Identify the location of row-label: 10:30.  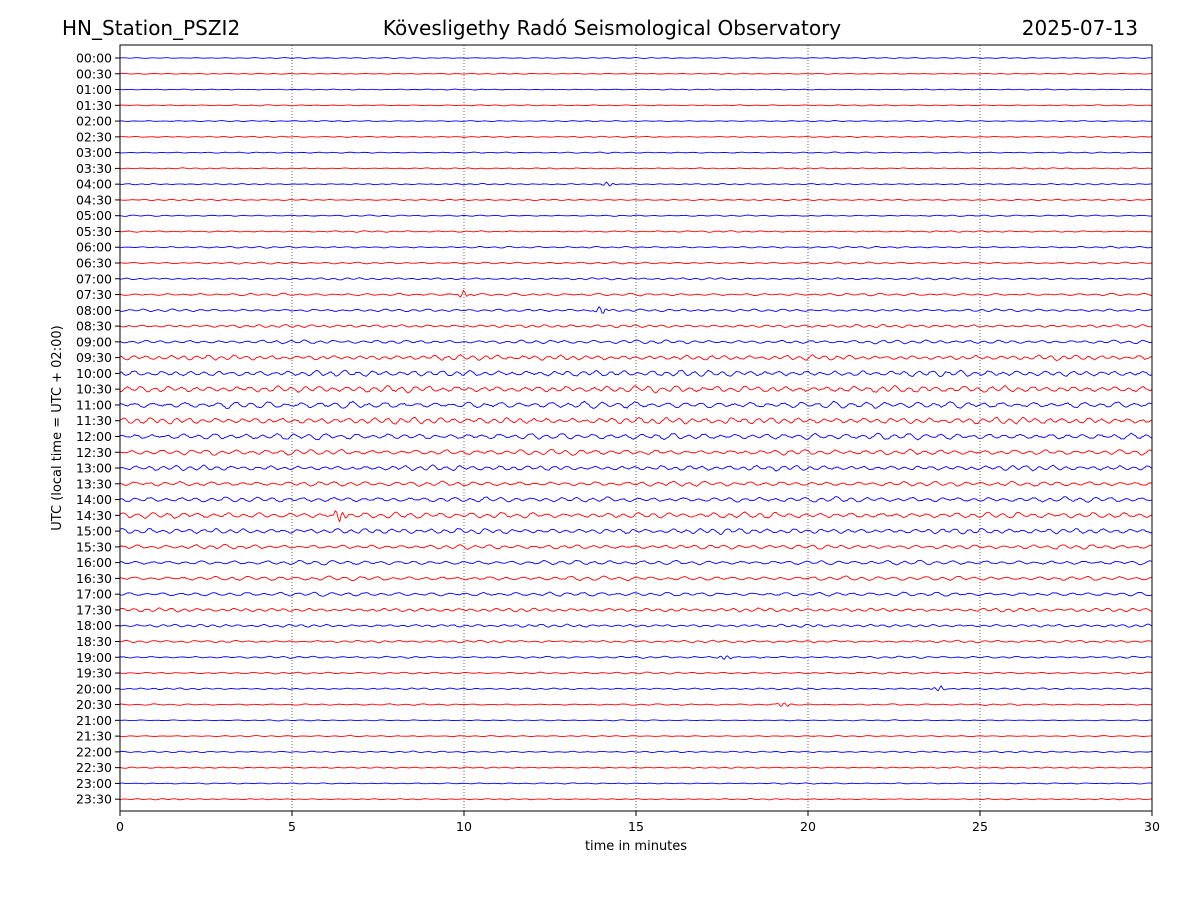
(94, 389).